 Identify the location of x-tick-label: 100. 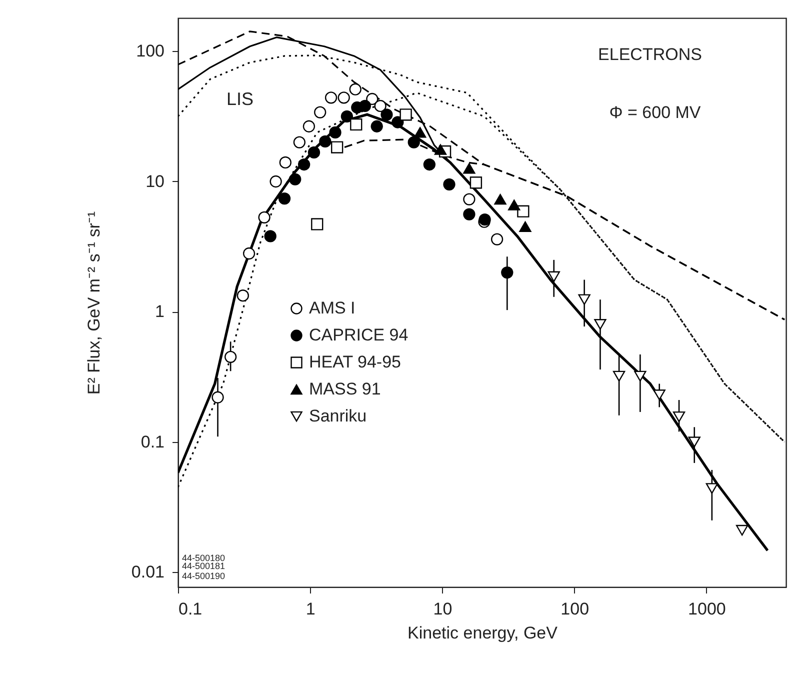
(575, 609).